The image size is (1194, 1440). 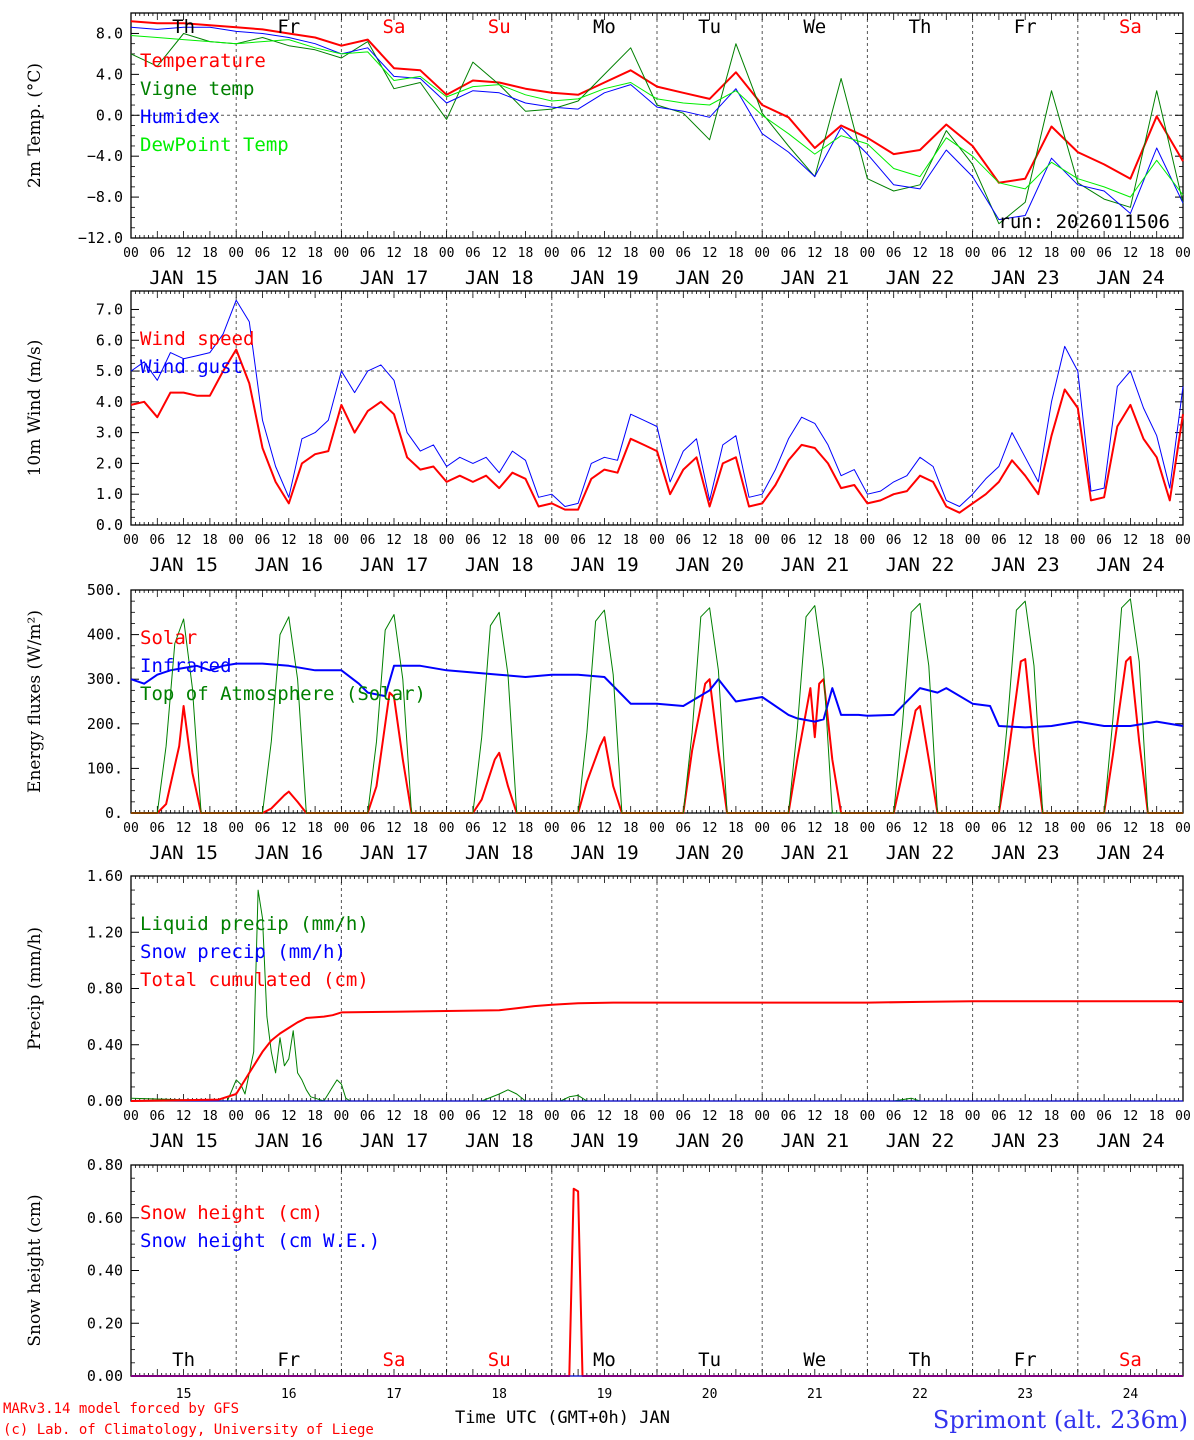 I want to click on y-tick-label: 1.60, so click(x=105, y=876).